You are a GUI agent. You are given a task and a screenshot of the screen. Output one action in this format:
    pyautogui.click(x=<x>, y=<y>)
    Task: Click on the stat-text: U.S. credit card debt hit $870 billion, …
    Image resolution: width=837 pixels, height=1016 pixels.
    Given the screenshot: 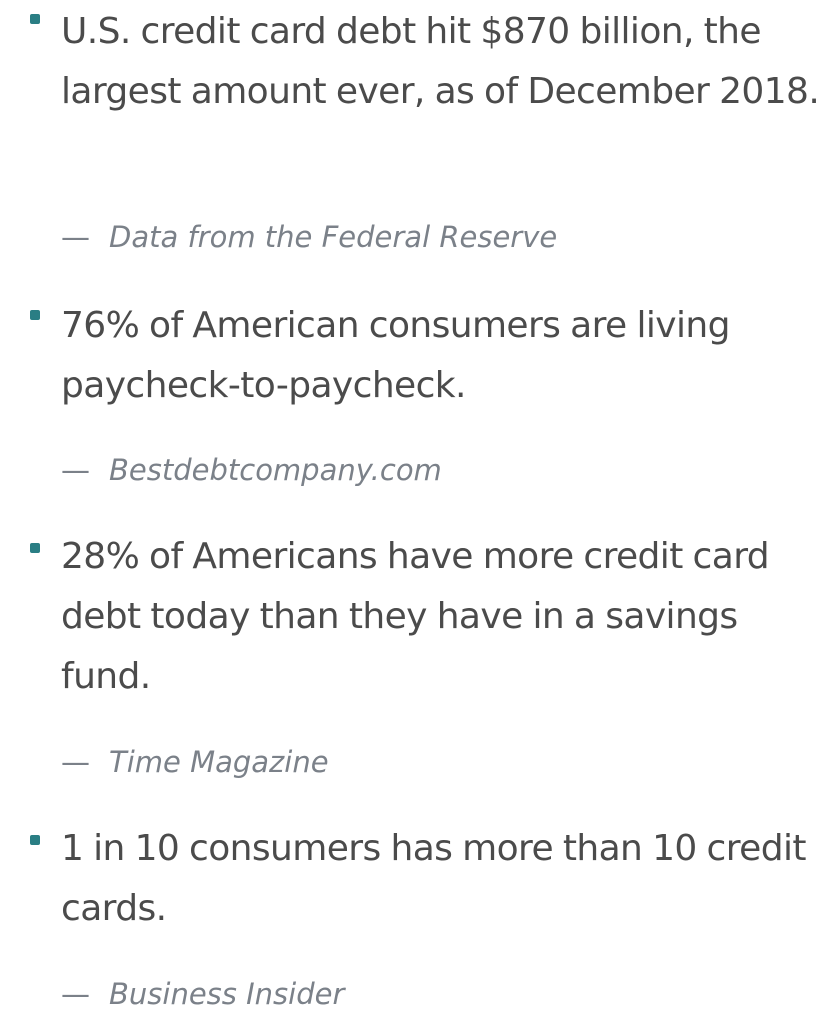 What is the action you would take?
    pyautogui.click(x=440, y=61)
    